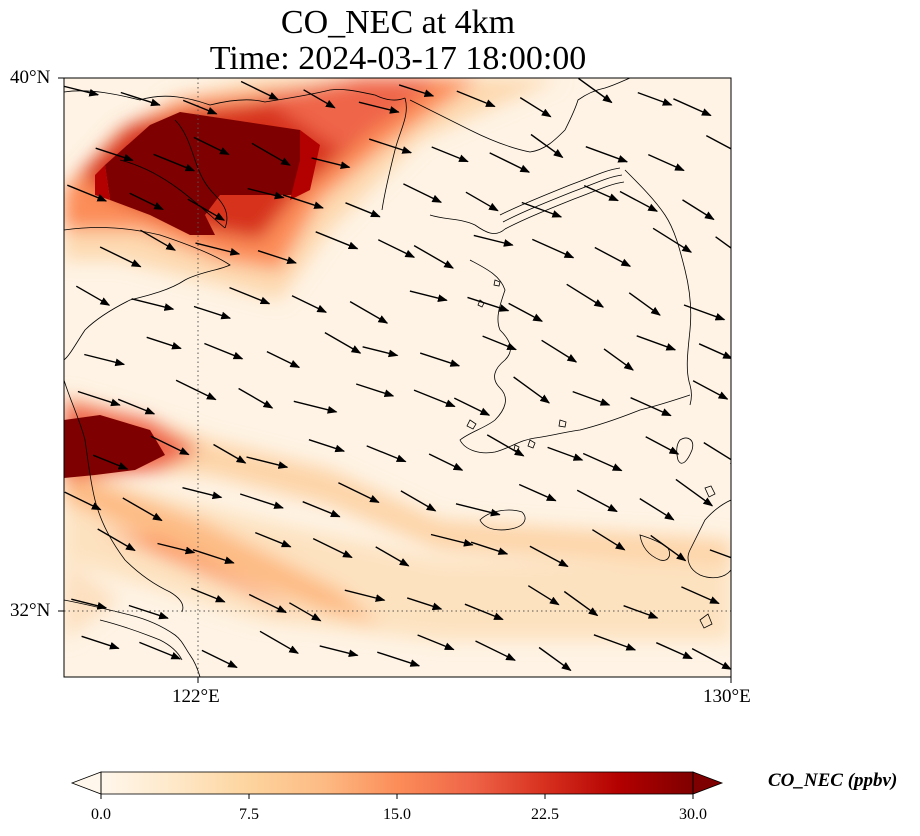 This screenshot has width=920, height=836. What do you see at coordinates (249, 814) in the screenshot?
I see `colorbar-tick: 7.5` at bounding box center [249, 814].